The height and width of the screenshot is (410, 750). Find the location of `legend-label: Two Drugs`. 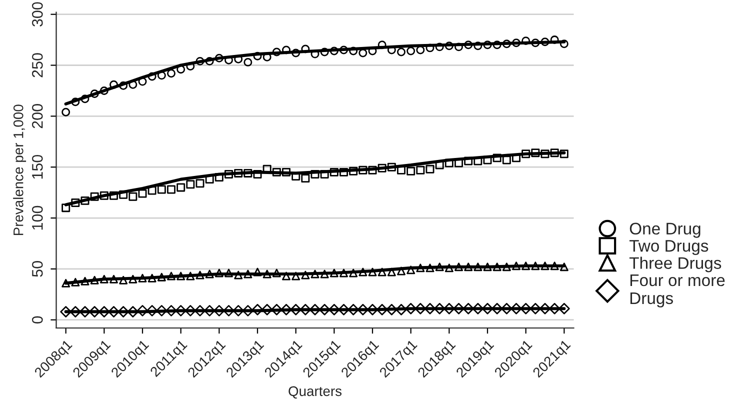

legend-label: Two Drugs is located at coordinates (668, 248).